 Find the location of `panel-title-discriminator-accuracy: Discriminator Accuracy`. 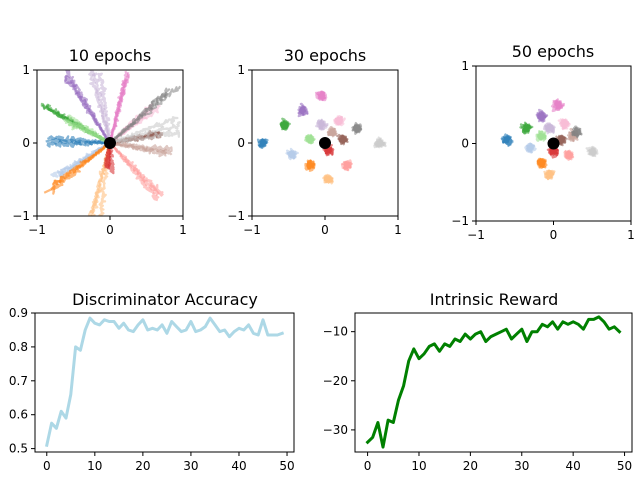

panel-title-discriminator-accuracy: Discriminator Accuracy is located at coordinates (165, 299).